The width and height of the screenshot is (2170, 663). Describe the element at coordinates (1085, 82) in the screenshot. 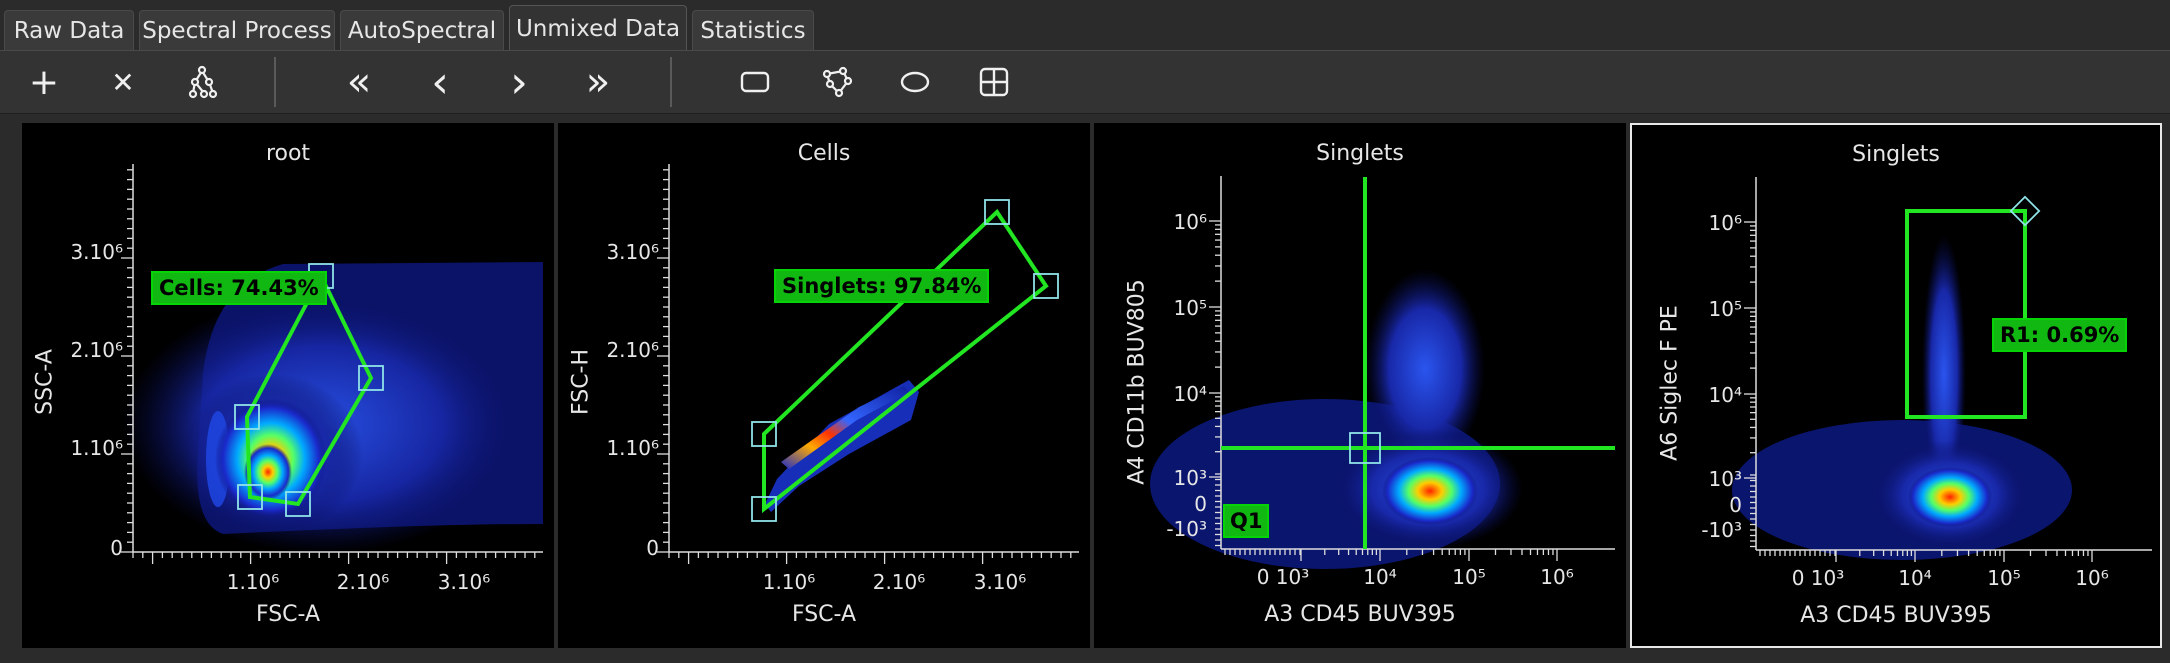

I see `toolbar: + ✕ « ‹ › »` at that location.